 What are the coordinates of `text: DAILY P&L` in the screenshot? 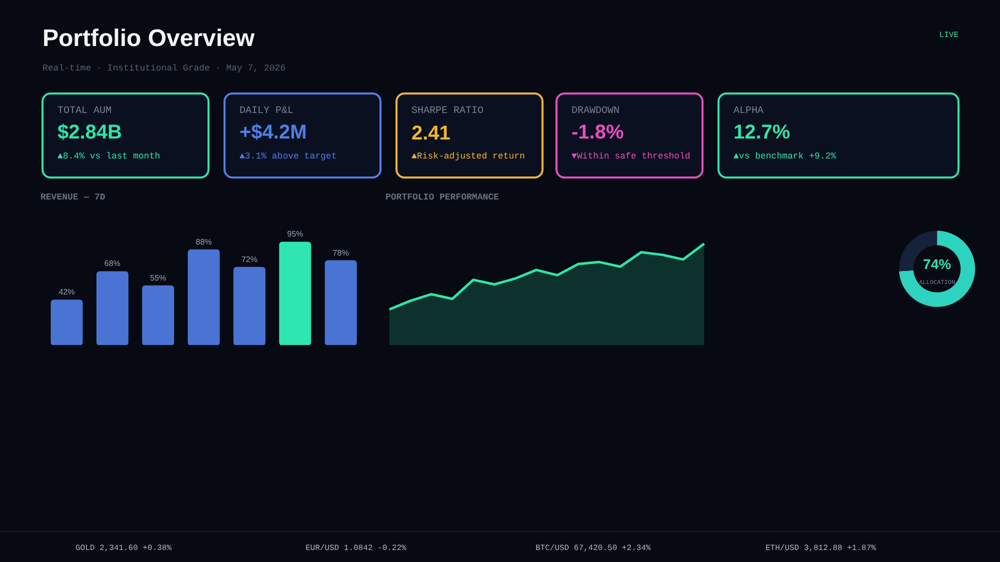 It's located at (267, 111).